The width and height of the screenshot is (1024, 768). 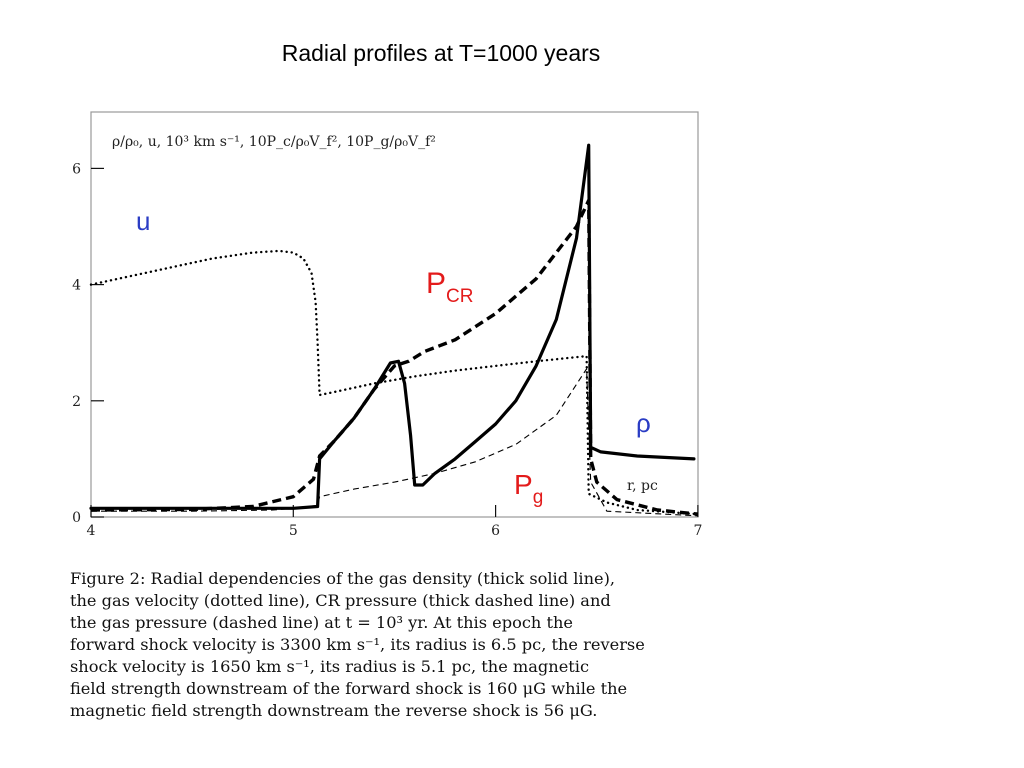 What do you see at coordinates (441, 53) in the screenshot?
I see `slide-title: Radial profiles at T=1000 years` at bounding box center [441, 53].